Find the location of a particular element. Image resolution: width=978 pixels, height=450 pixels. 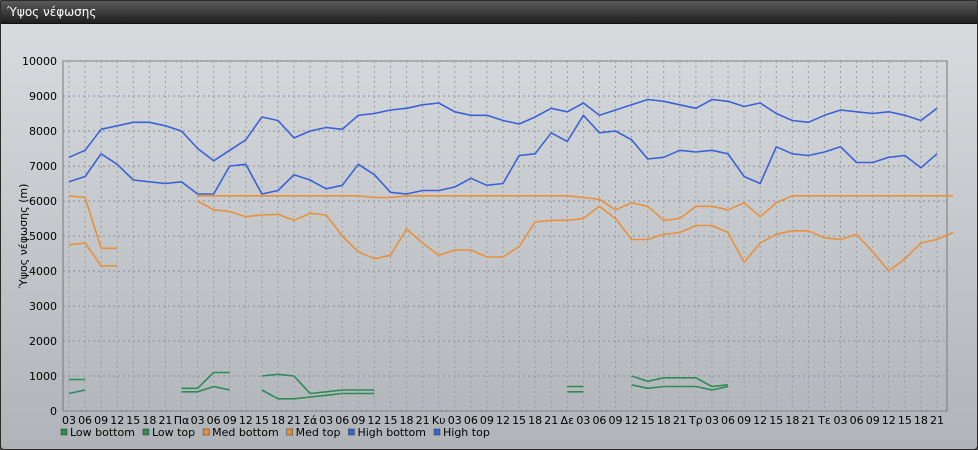

legend-swatch-high-bottom is located at coordinates (351, 432).